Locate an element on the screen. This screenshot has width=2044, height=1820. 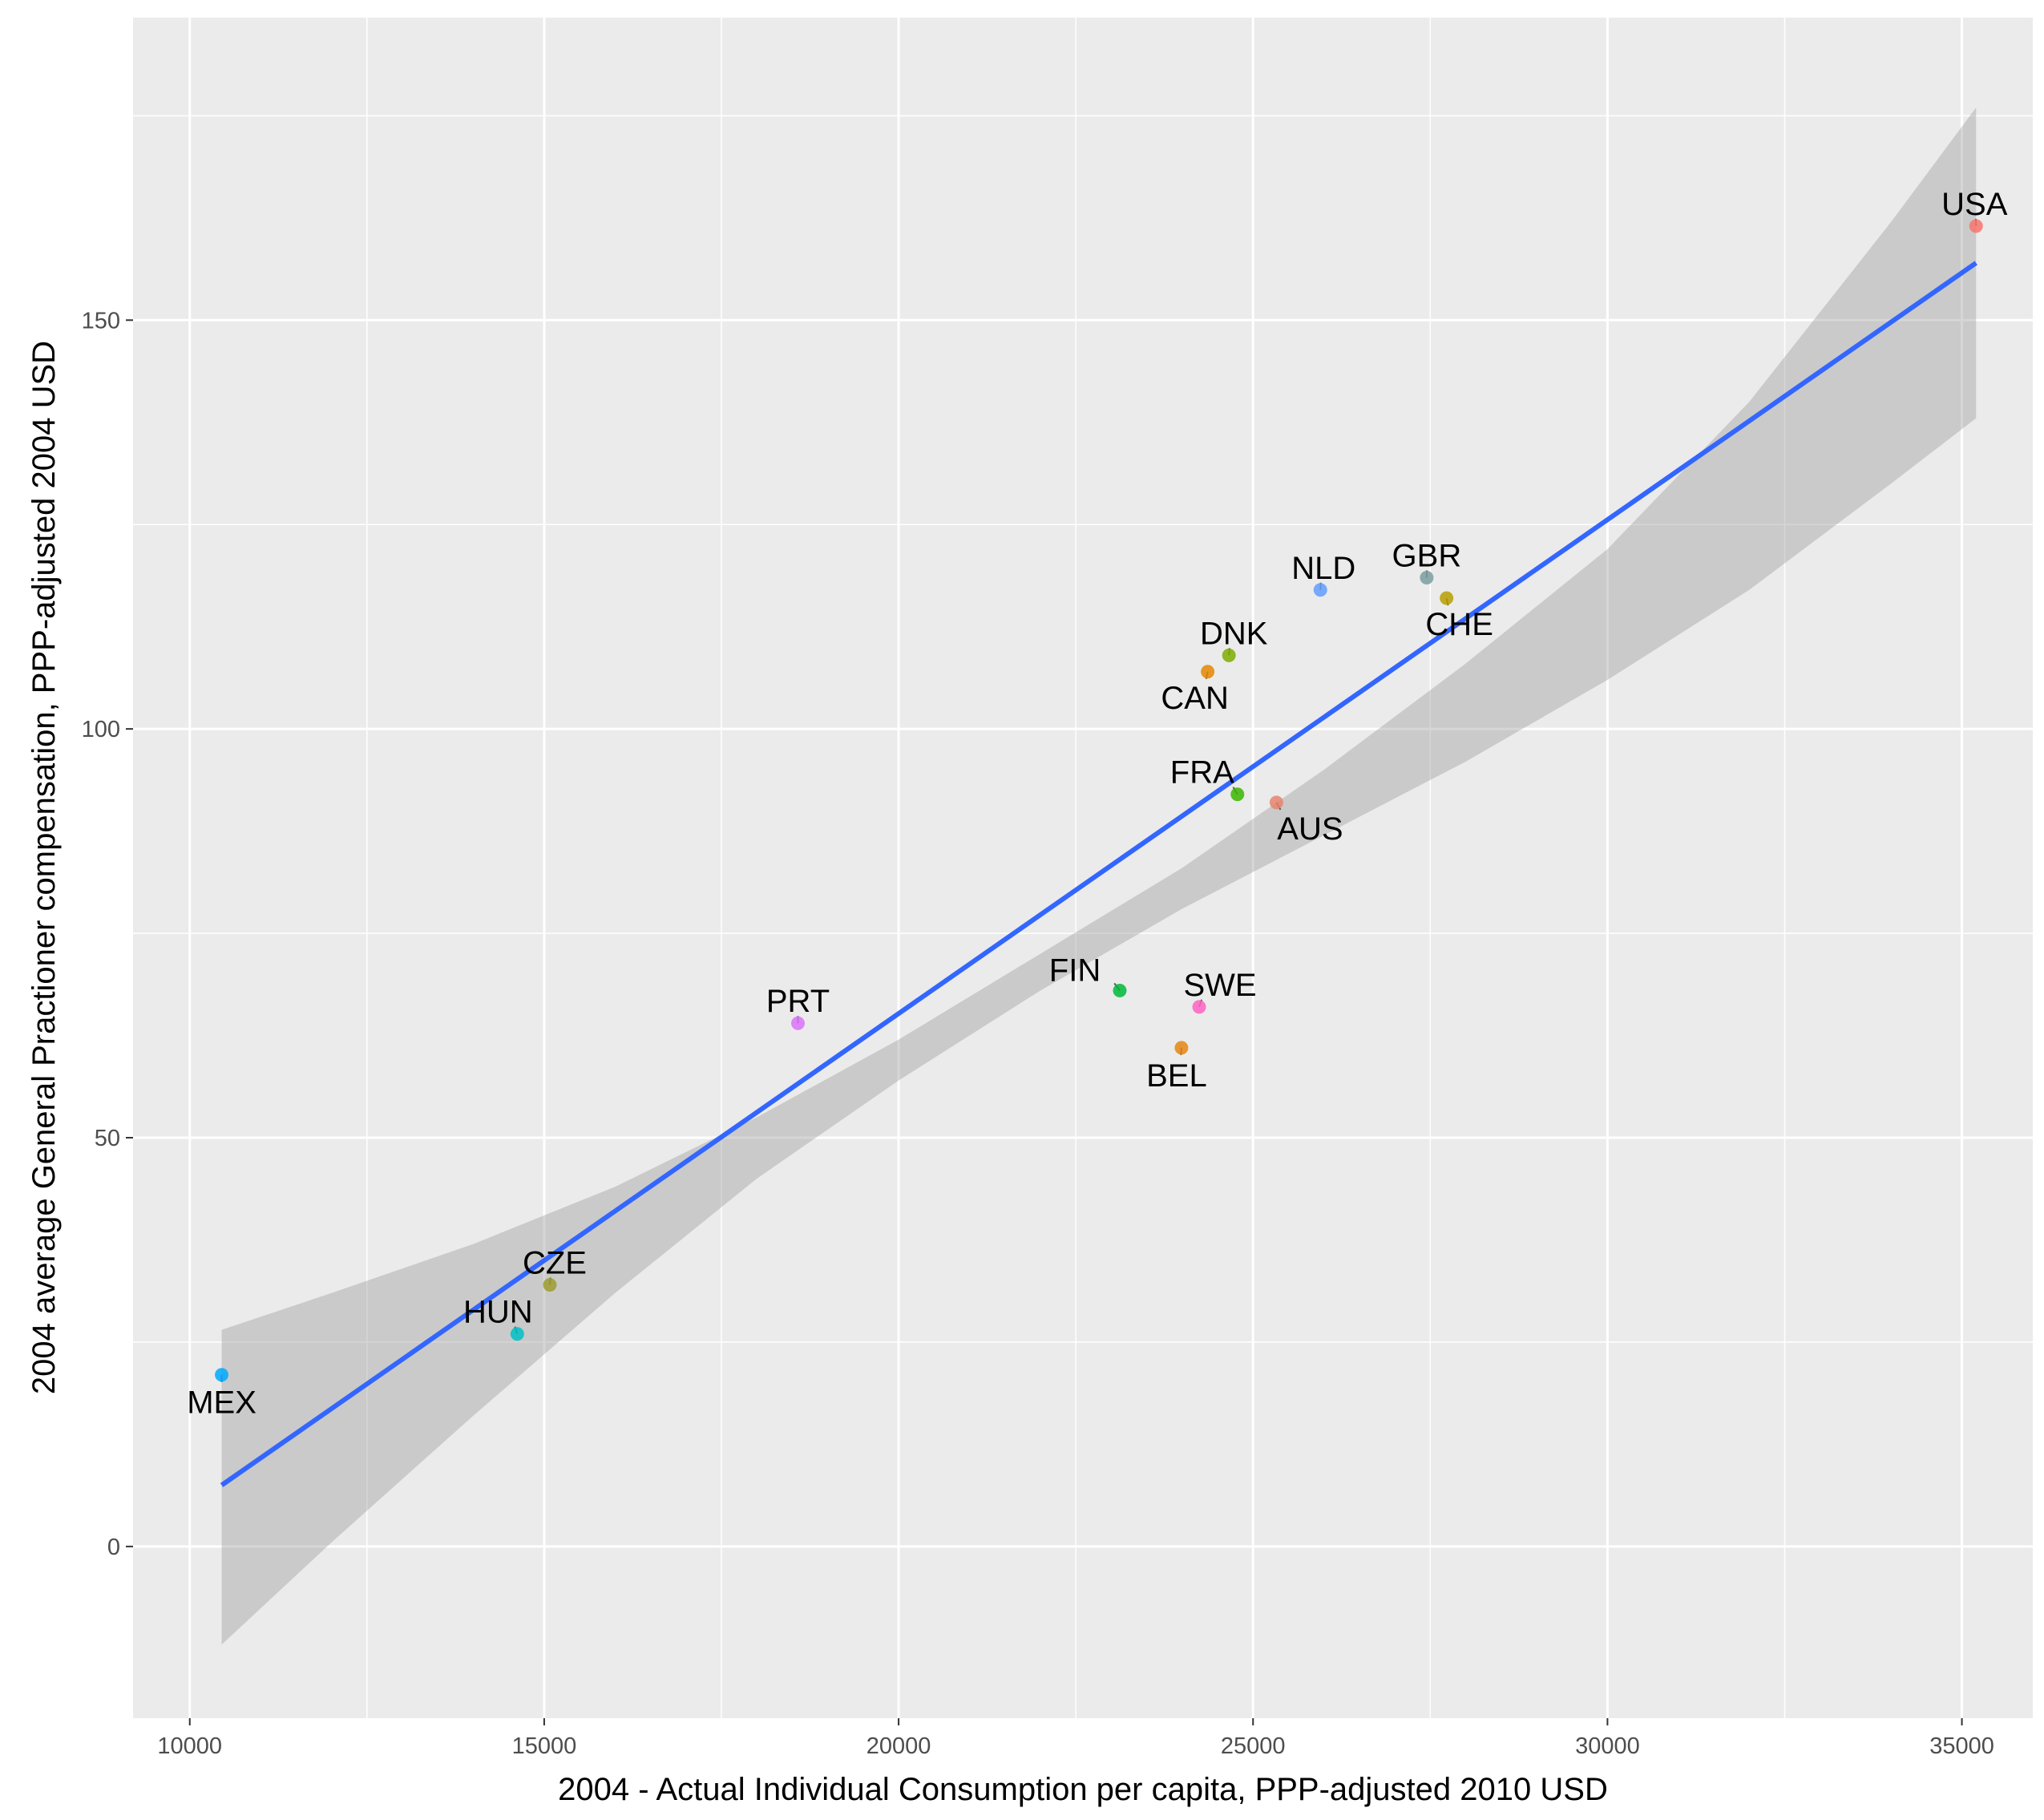
x-tick-label: 15000 is located at coordinates (544, 1746).